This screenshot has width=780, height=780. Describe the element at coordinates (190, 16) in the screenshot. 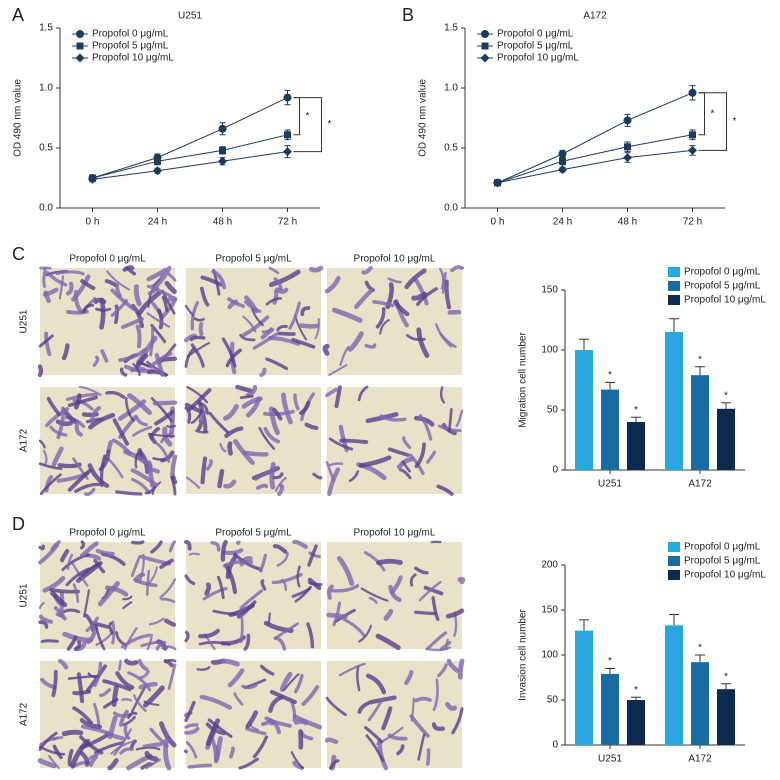

I see `chart-title: U251` at that location.